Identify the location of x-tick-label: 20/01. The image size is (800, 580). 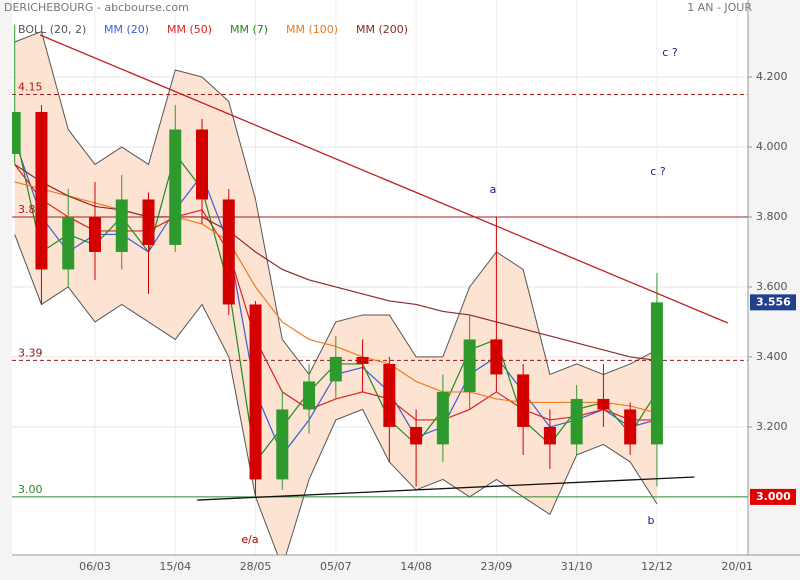
(737, 566).